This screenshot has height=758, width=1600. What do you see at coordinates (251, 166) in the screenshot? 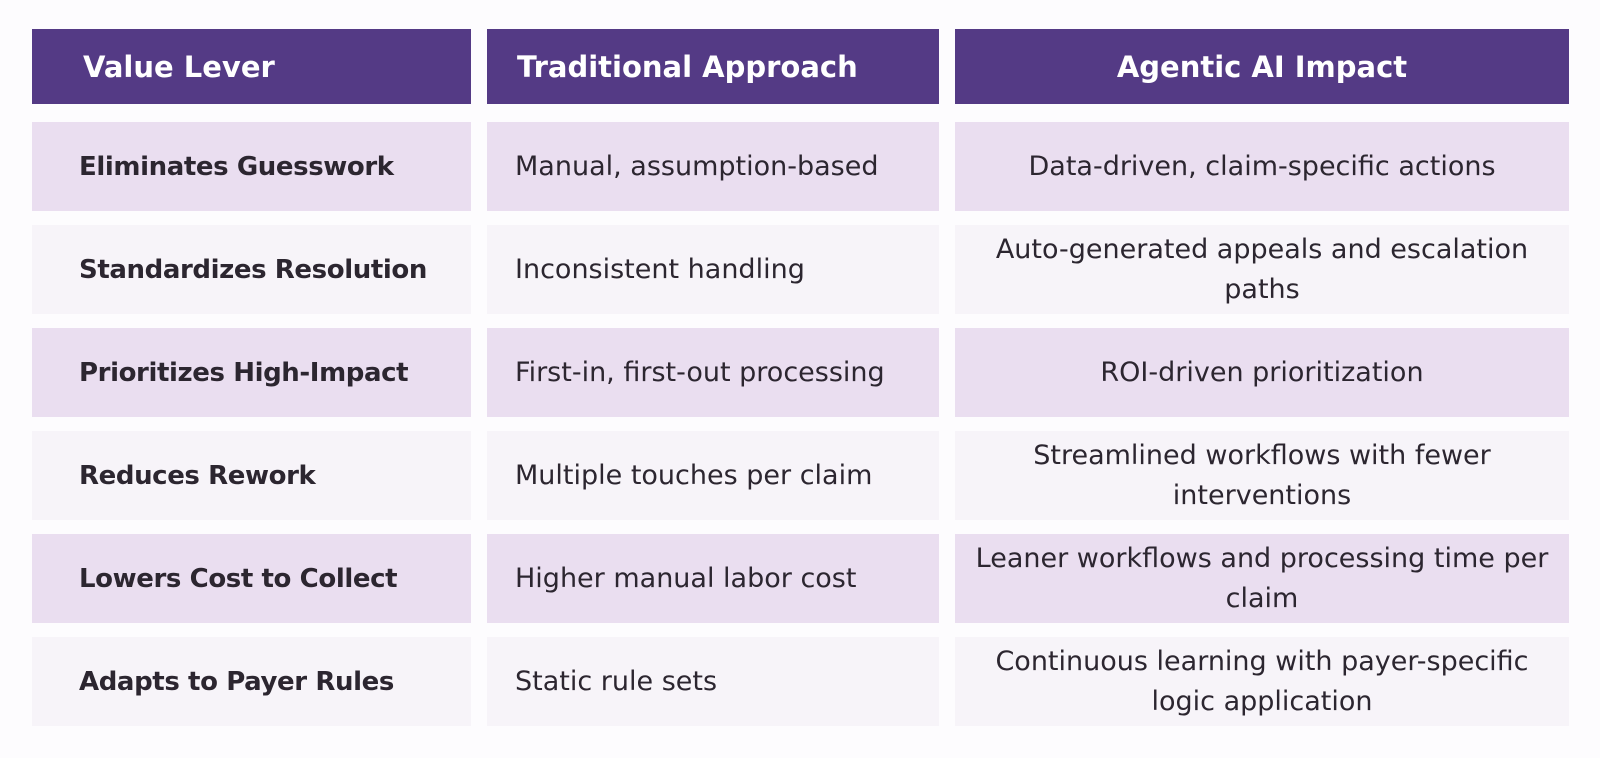
I see `row-1-value-lever: Eliminates Guesswork` at bounding box center [251, 166].